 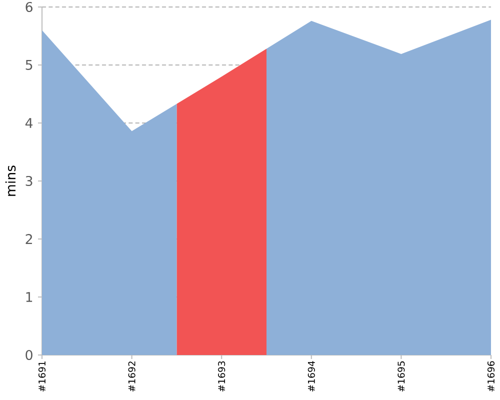 I want to click on y-axis-title: mins, so click(x=10, y=181).